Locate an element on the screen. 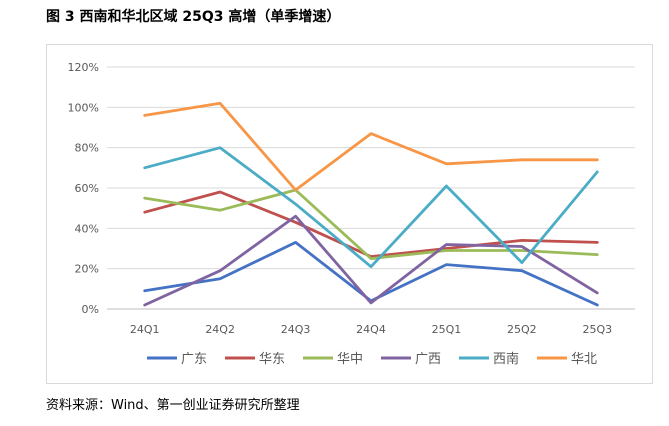 This screenshot has width=669, height=426. legend: 广东 华东 华中 广西 西南 华北 is located at coordinates (372, 359).